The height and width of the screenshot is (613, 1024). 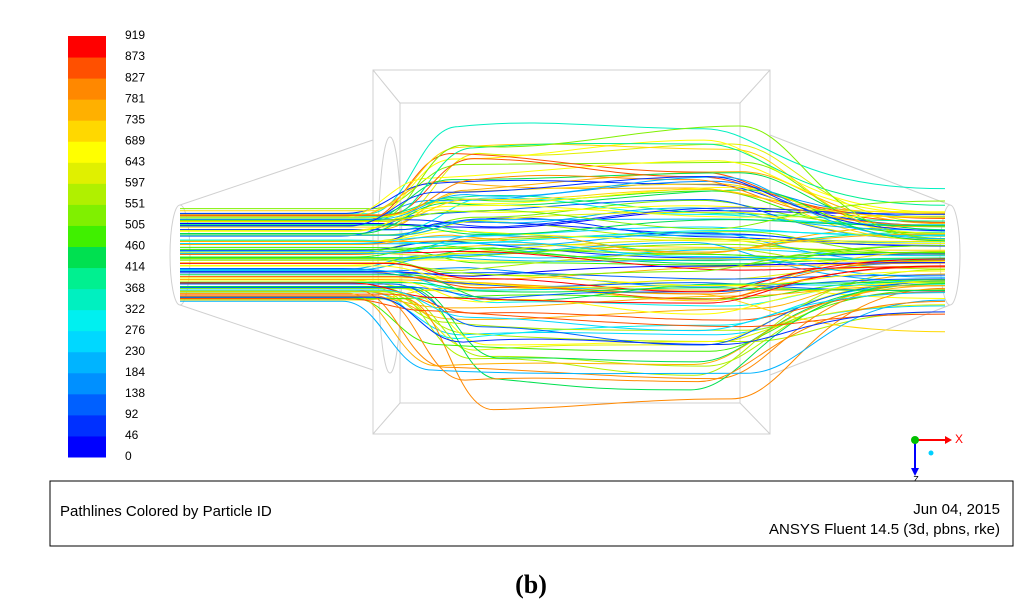 What do you see at coordinates (135, 393) in the screenshot?
I see `colorbar-label: 138` at bounding box center [135, 393].